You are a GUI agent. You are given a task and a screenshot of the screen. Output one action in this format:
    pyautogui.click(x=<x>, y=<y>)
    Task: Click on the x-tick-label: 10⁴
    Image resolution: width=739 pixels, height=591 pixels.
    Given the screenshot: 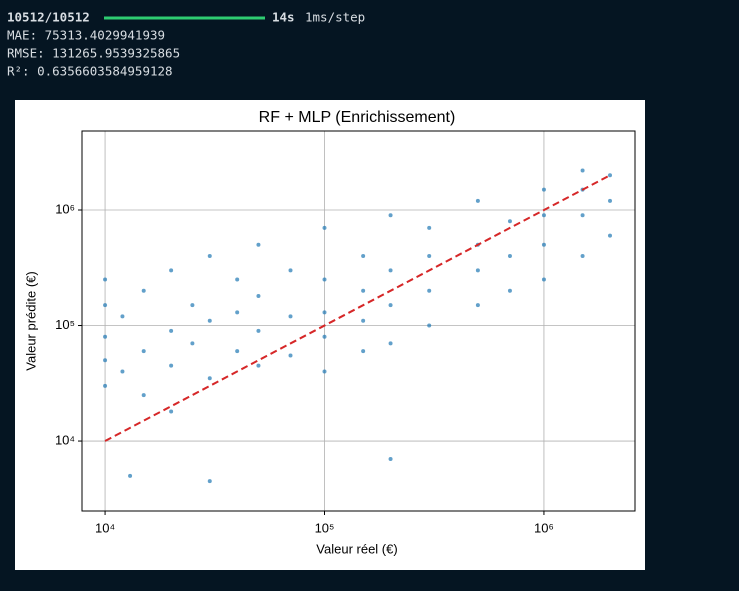 What is the action you would take?
    pyautogui.click(x=105, y=527)
    